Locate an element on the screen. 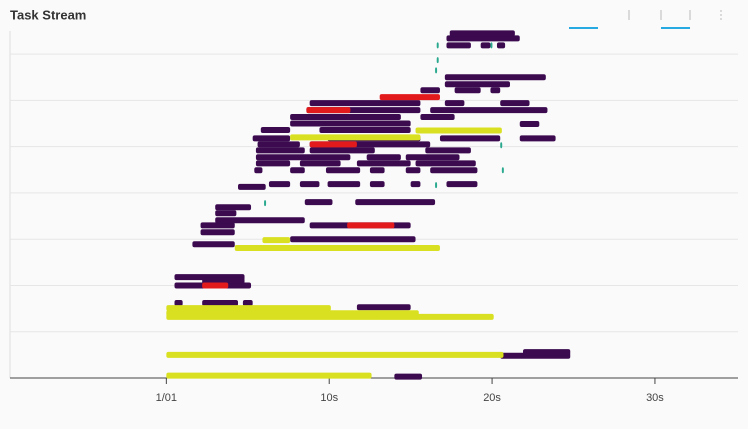 This screenshot has width=748, height=429. x-tick-label: 1/01 is located at coordinates (166, 398).